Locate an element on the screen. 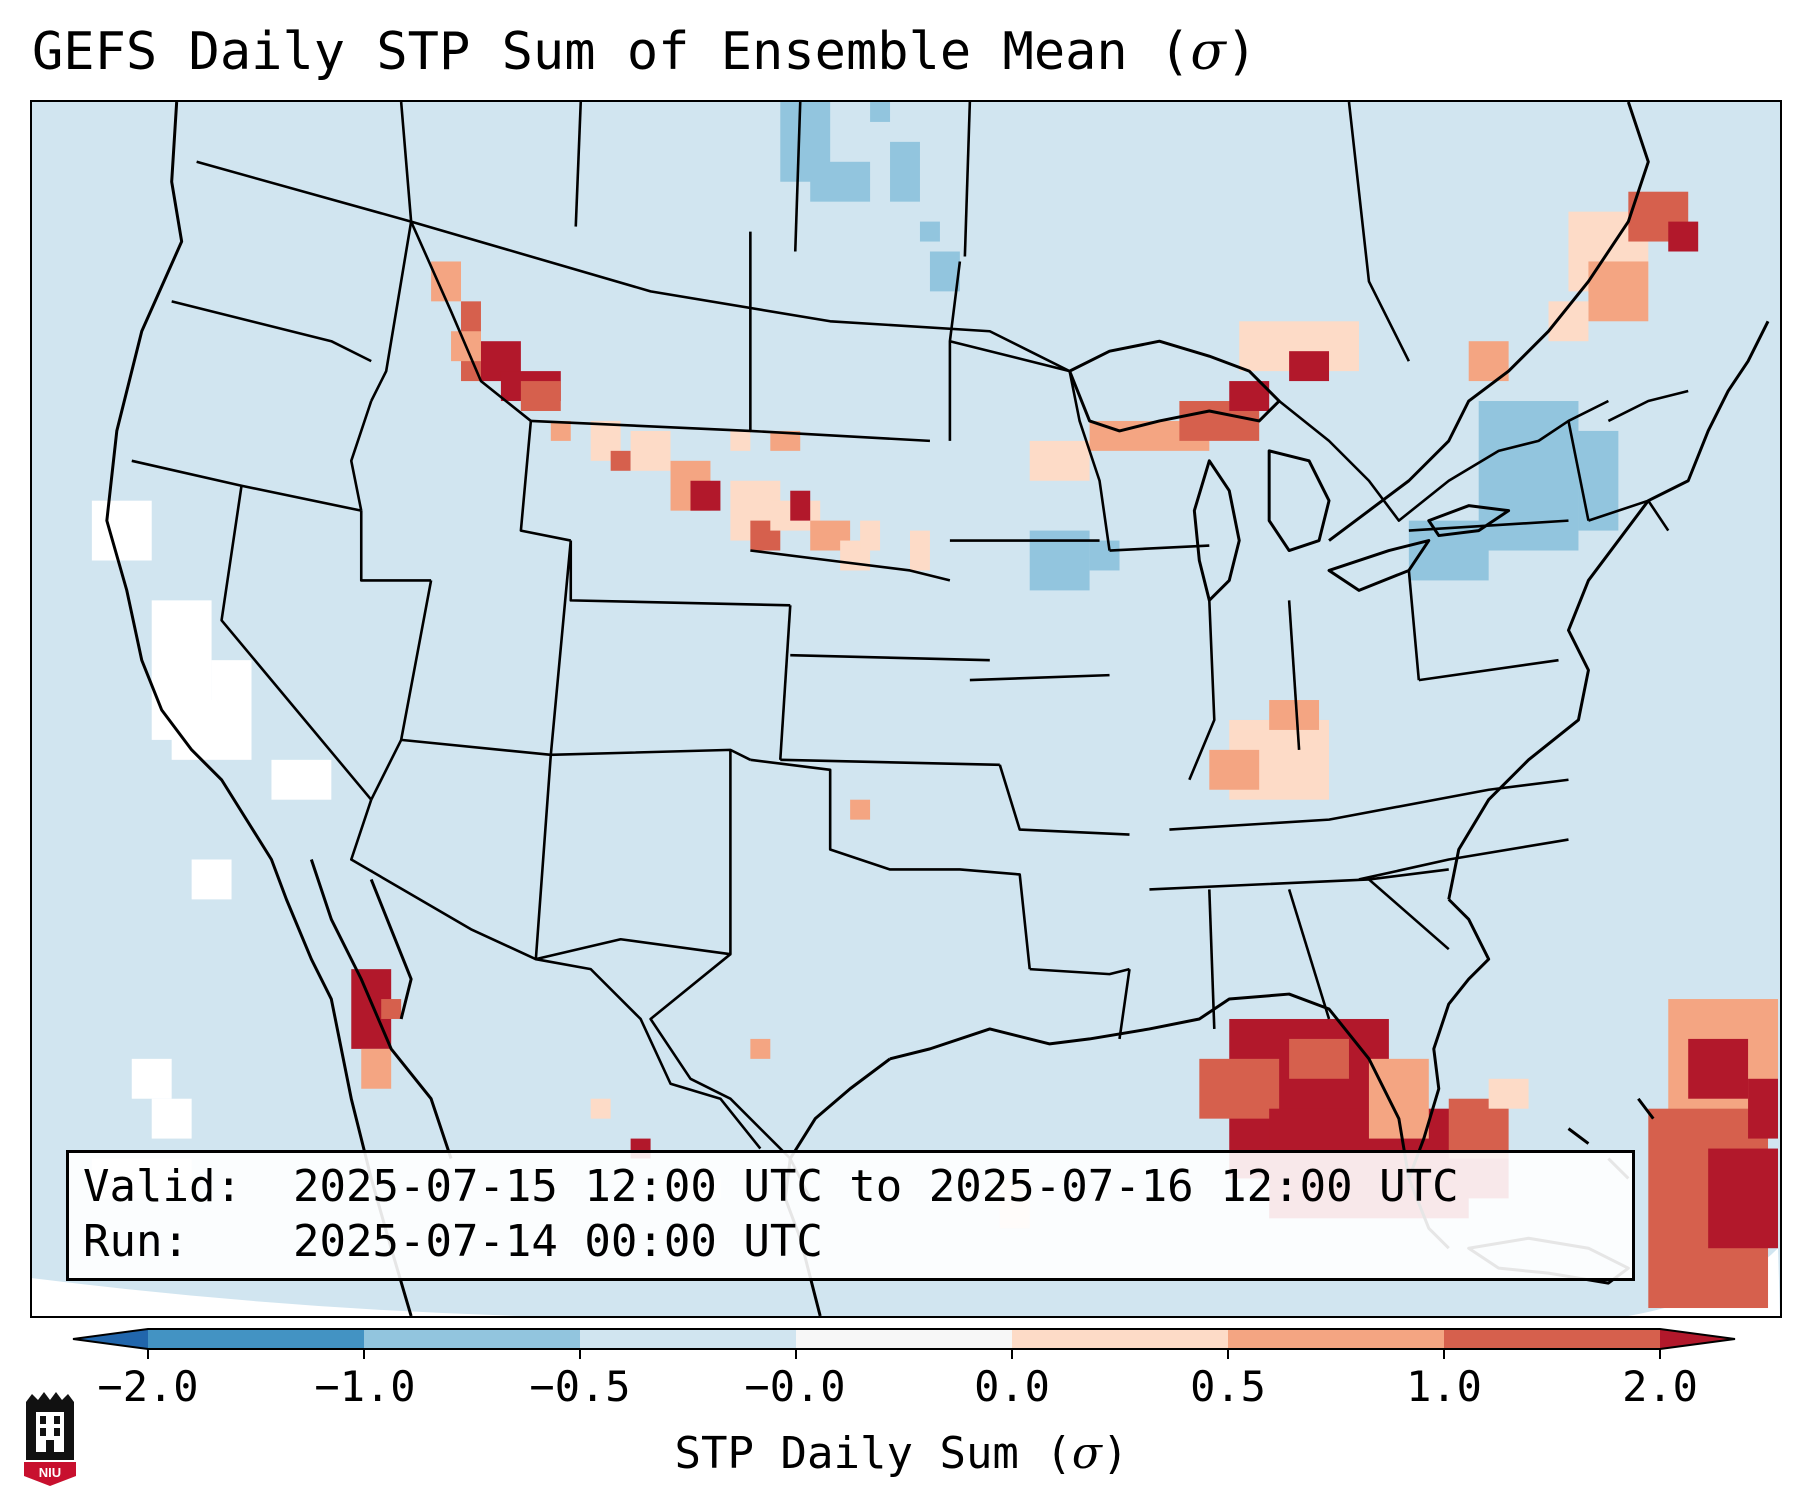  gulf-of-california is located at coordinates (391, 949).